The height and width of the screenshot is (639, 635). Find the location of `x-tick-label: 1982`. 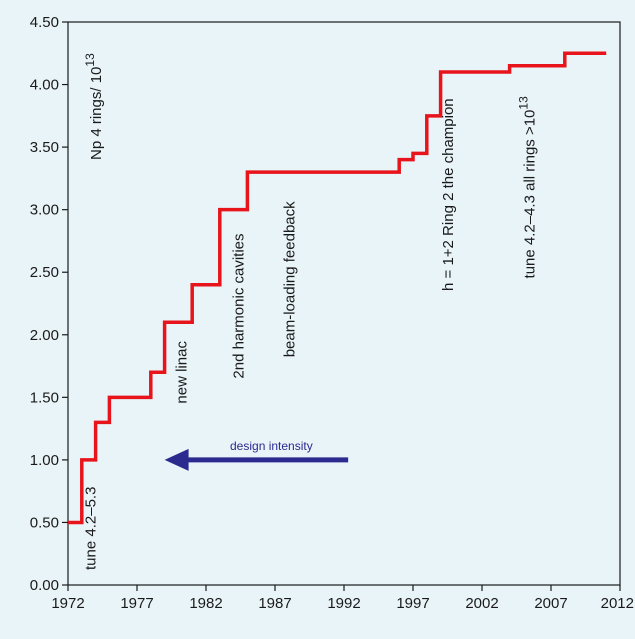

x-tick-label: 1982 is located at coordinates (205, 603).